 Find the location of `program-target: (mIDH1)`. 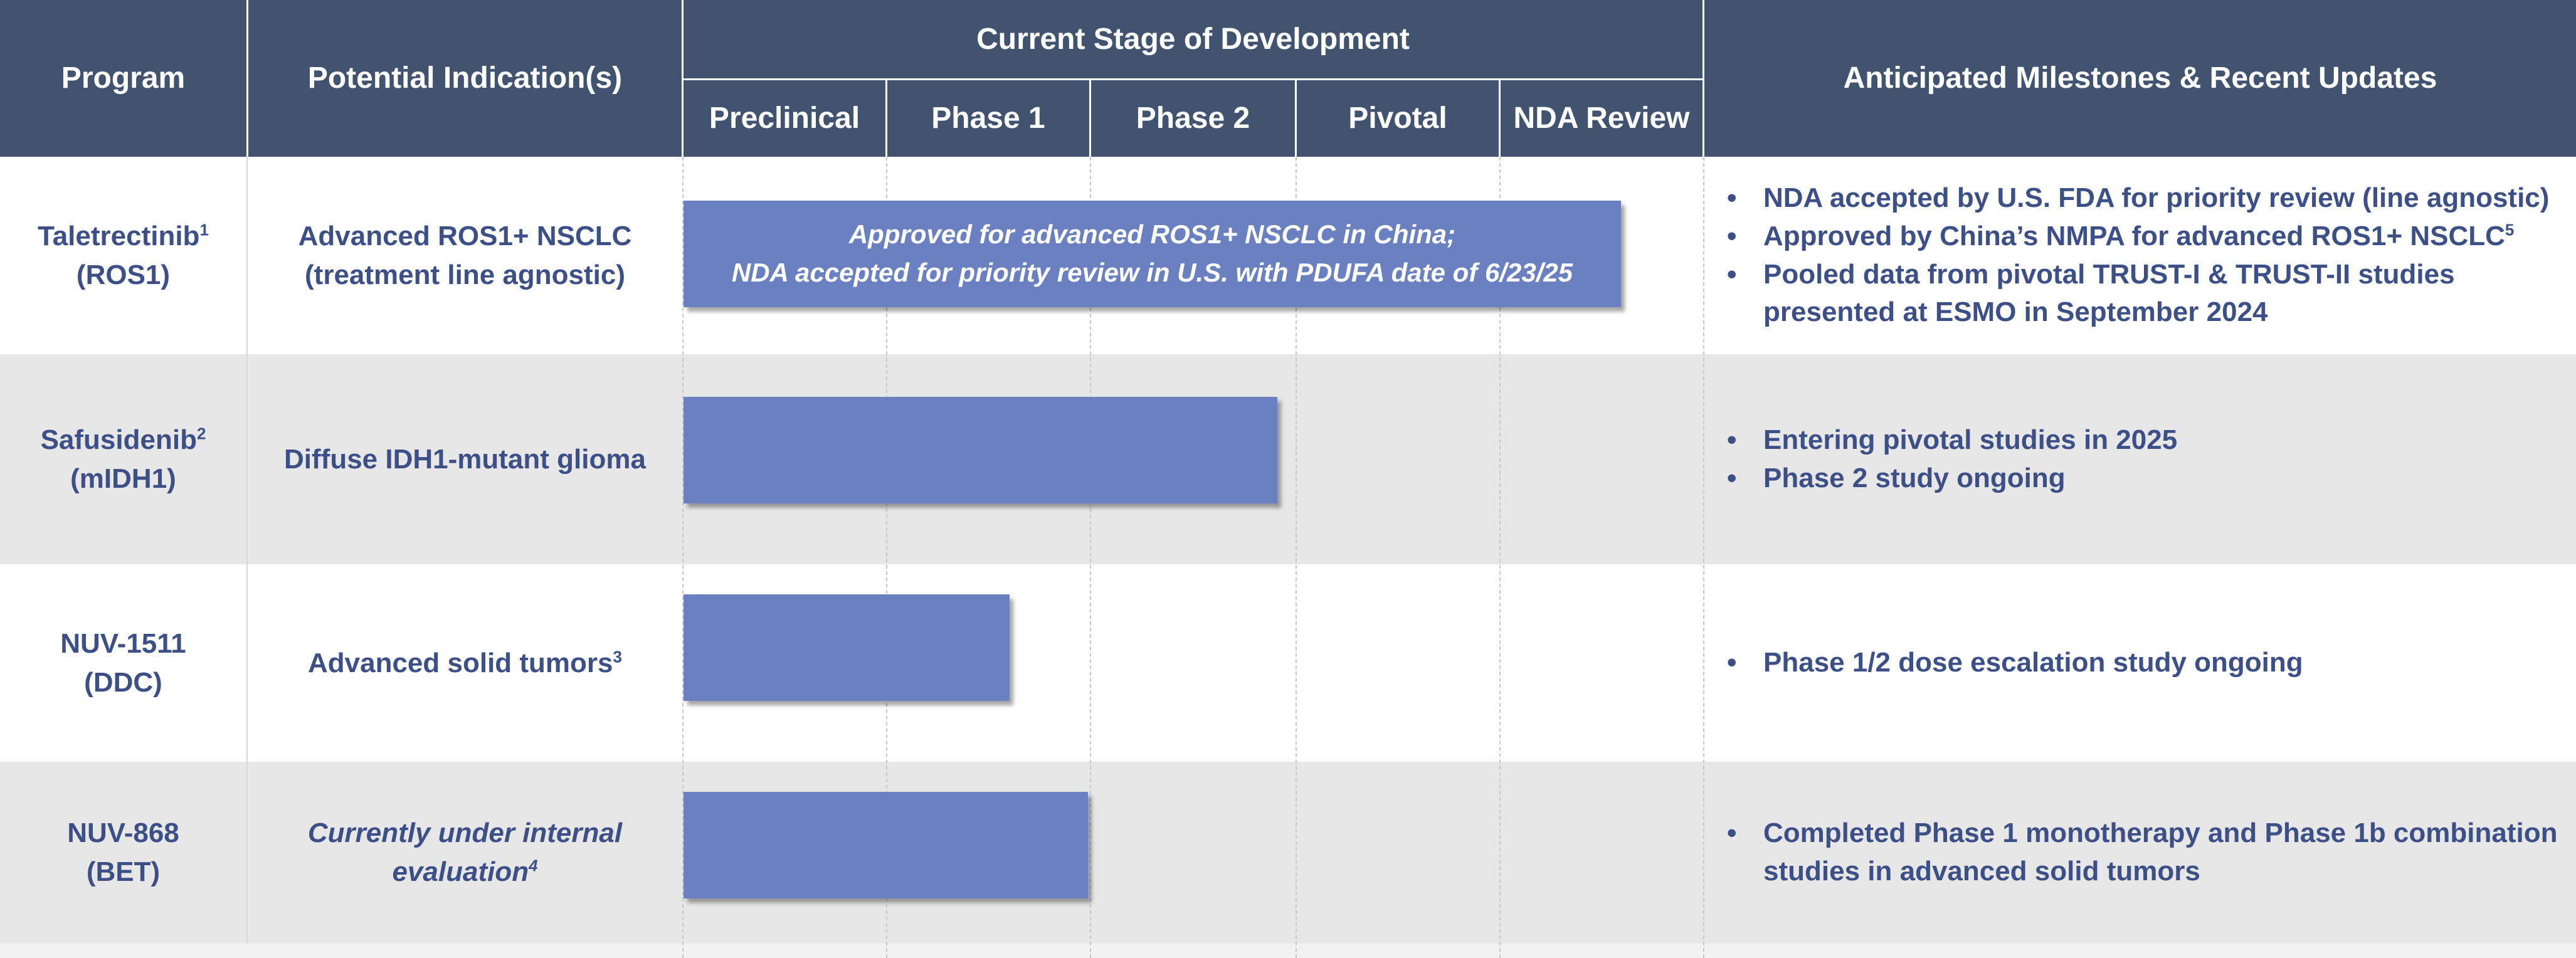

program-target: (mIDH1) is located at coordinates (123, 478).